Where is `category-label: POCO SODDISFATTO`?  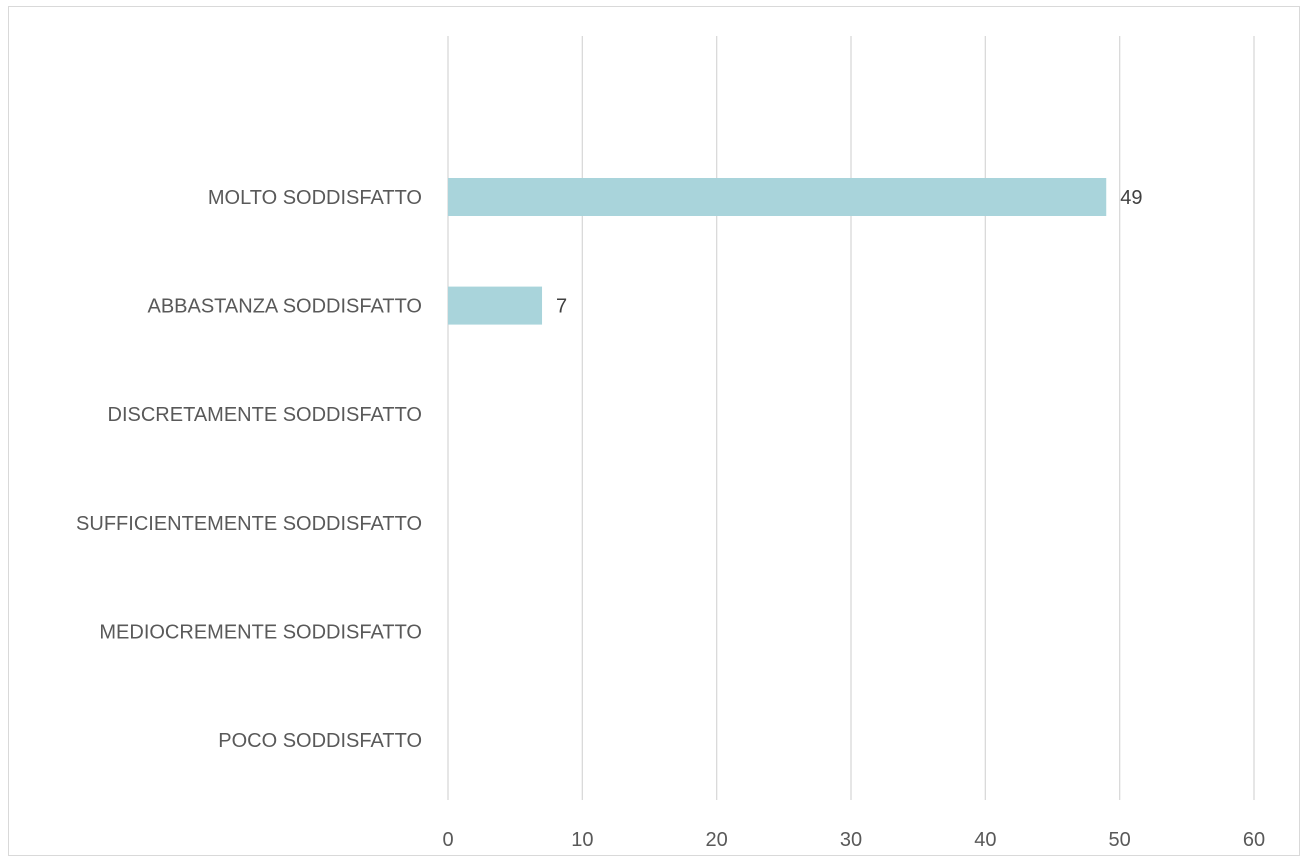 category-label: POCO SODDISFATTO is located at coordinates (320, 741).